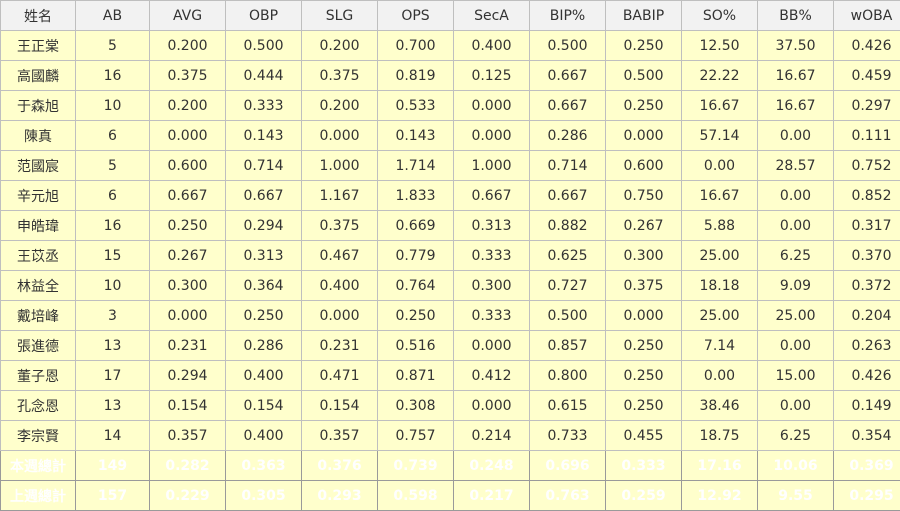 This screenshot has width=900, height=511. Describe the element at coordinates (340, 286) in the screenshot. I see `stat-cell-slg: 0.400` at that location.